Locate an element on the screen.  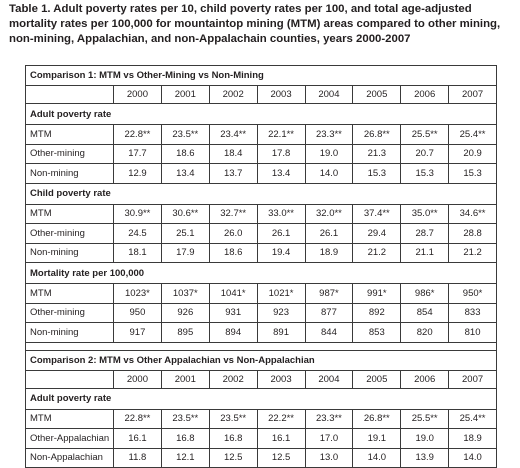
table-cell: 33.0** is located at coordinates (281, 213).